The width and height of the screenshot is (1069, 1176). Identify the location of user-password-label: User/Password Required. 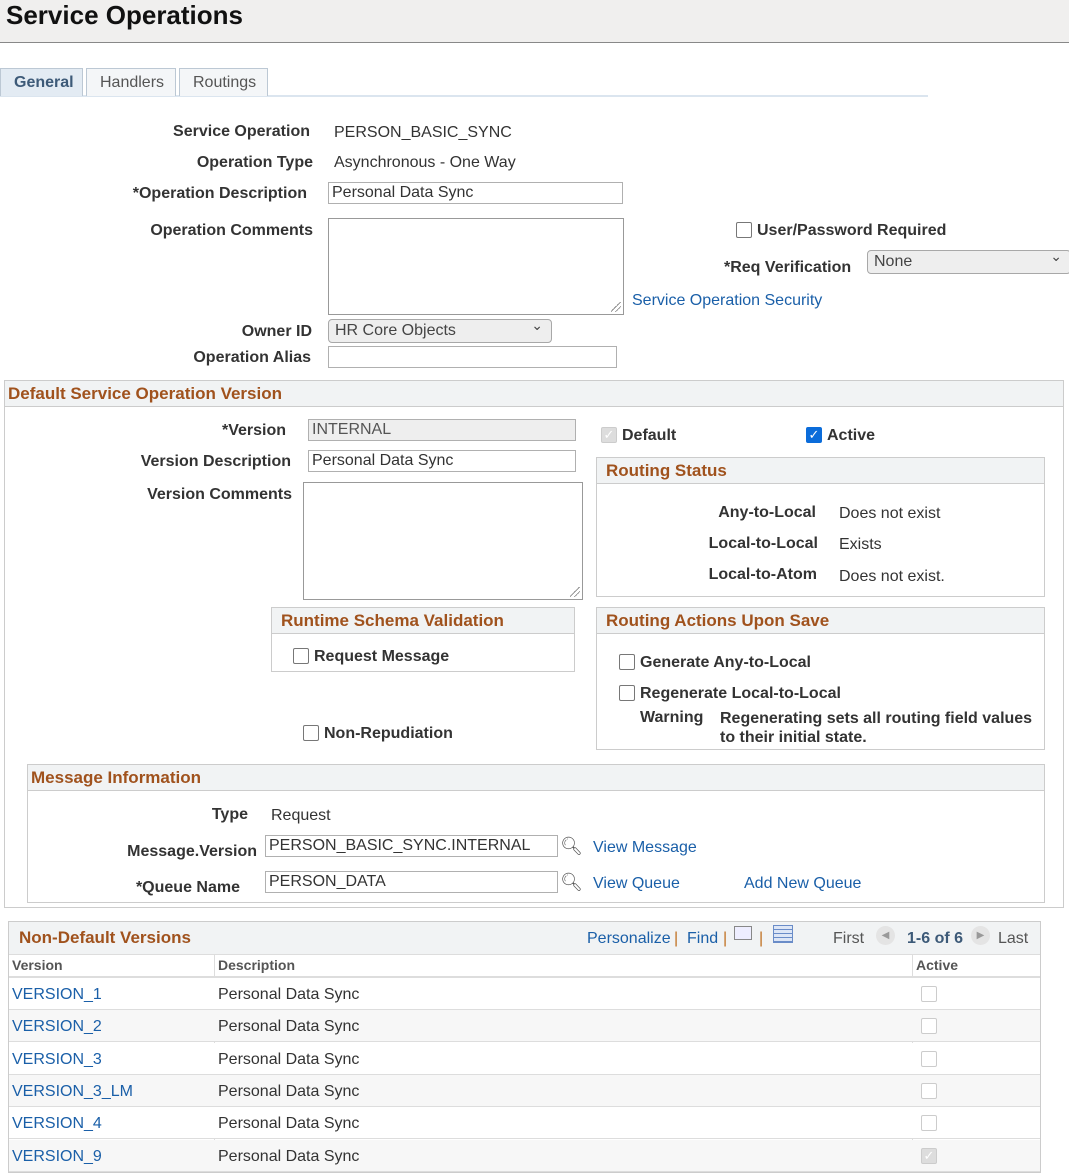
(852, 230).